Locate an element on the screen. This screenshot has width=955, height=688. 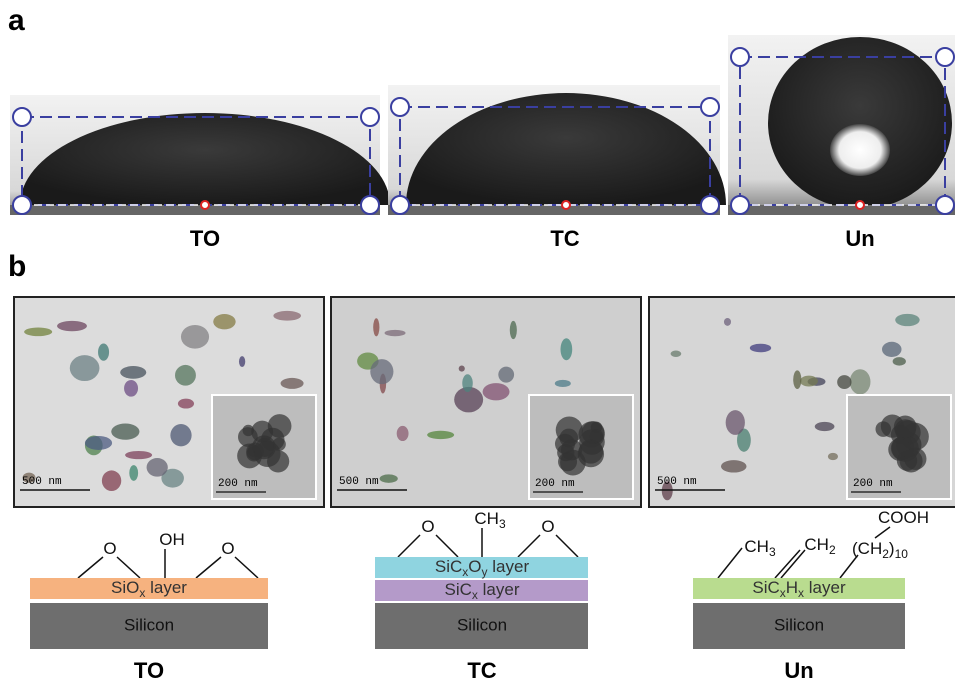
layer is located at coordinates (481, 567).